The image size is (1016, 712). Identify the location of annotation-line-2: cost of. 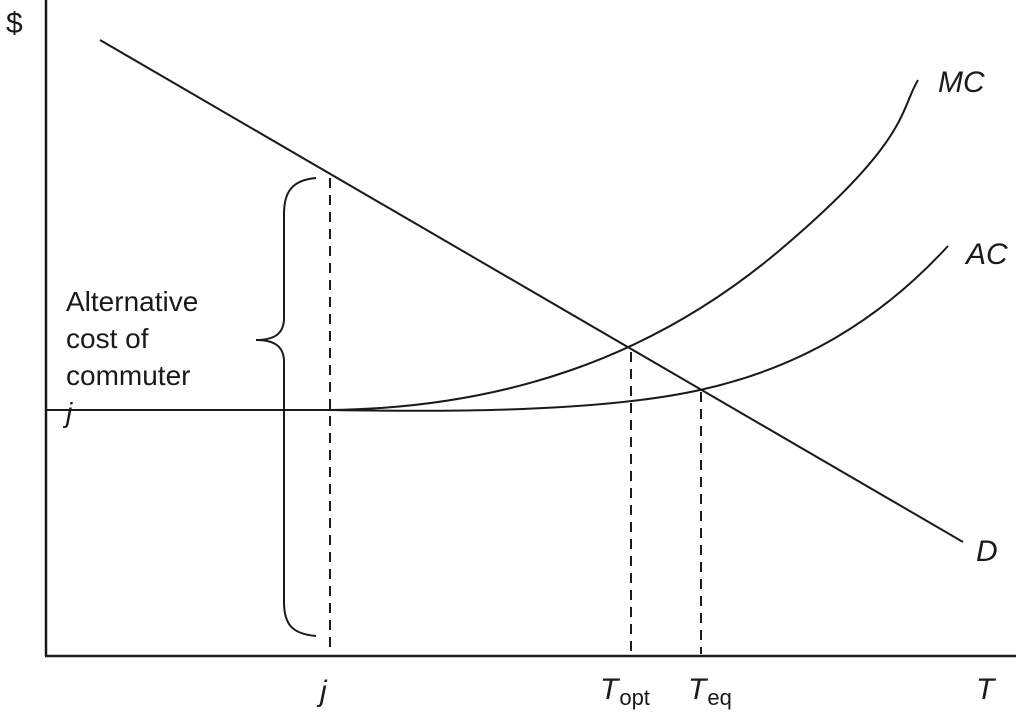
(107, 338).